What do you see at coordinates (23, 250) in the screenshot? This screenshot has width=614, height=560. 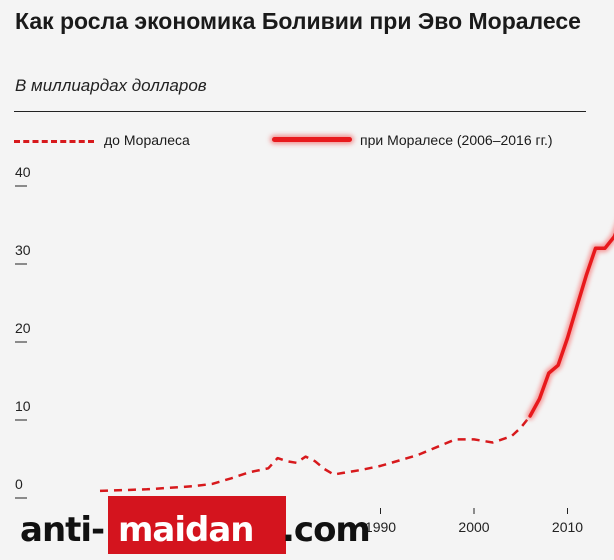 I see `y-tick-label: 30` at bounding box center [23, 250].